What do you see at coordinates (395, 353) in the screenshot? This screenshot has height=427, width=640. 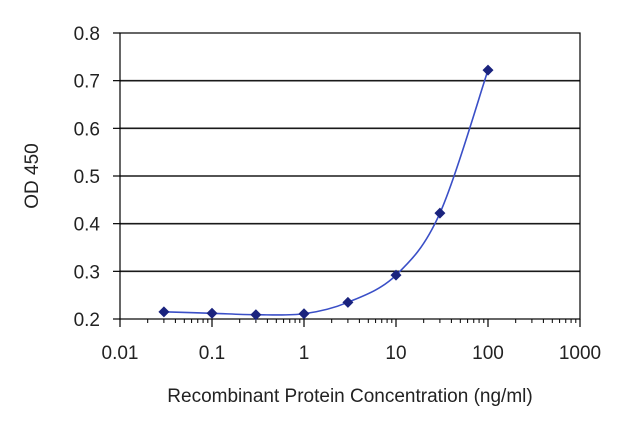 I see `x-tick-label: 10` at bounding box center [395, 353].